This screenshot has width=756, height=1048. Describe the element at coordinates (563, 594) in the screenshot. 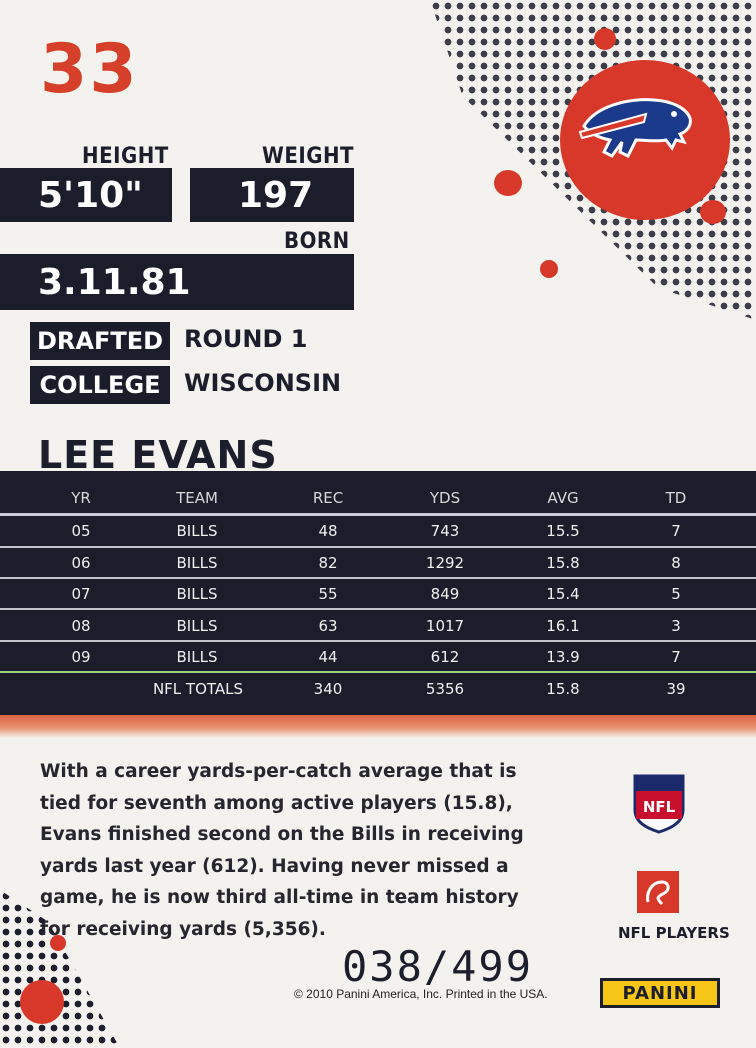

I see `cell-avg: 15.4` at that location.